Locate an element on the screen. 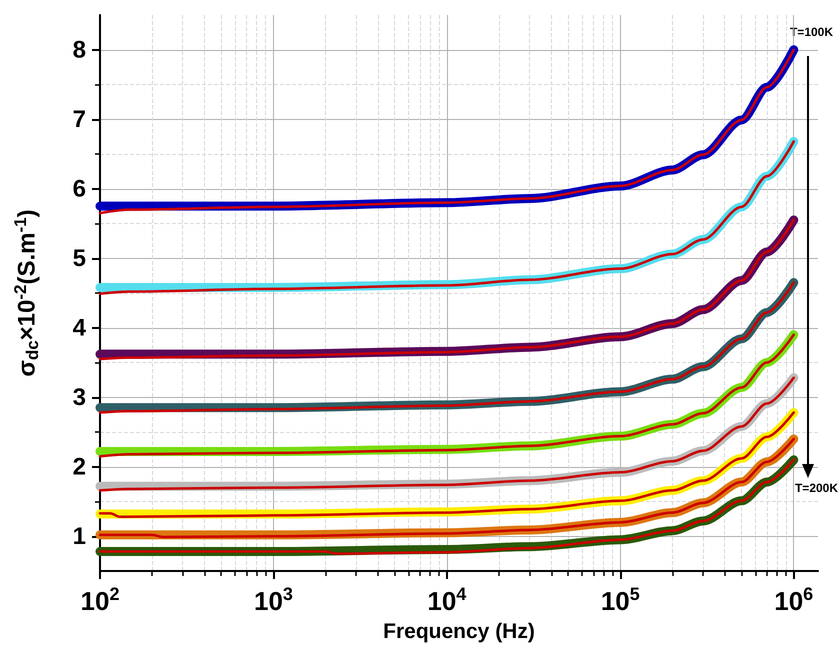 This screenshot has height=655, width=839. y-tick-label: 4 is located at coordinates (79, 328).